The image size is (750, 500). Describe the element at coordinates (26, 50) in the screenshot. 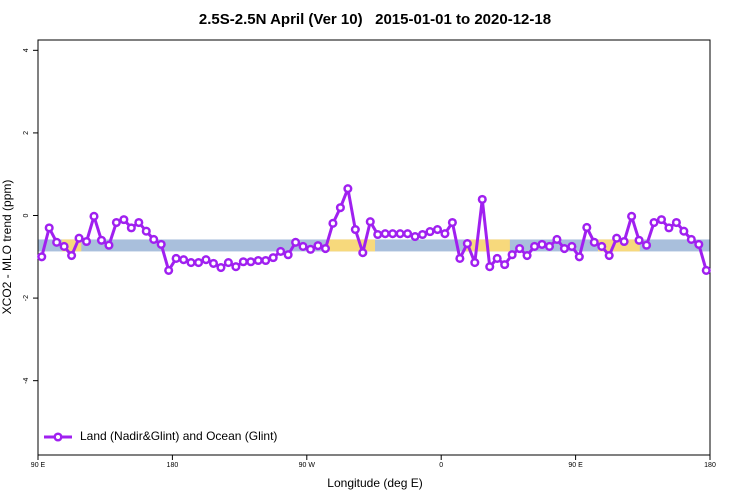

I see `y-tick-label: 4` at that location.